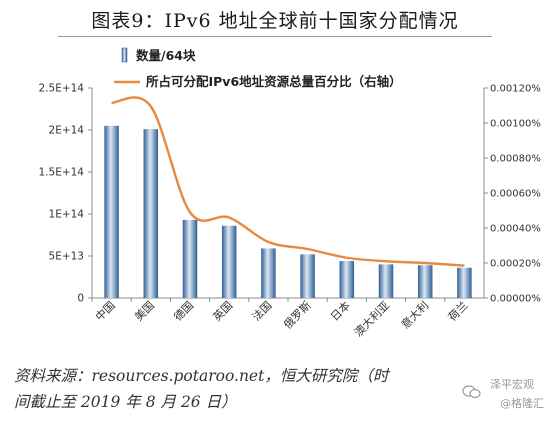  Describe the element at coordinates (515, 89) in the screenshot. I see `right-tick-label: 0.00120%` at that location.